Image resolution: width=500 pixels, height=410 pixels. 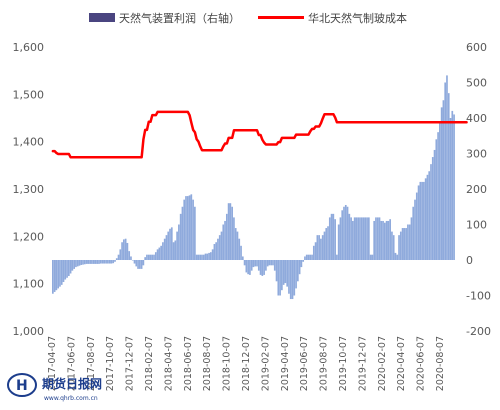 I want to click on x-axis-tick-label: 2017-12-07, so click(x=130, y=363).